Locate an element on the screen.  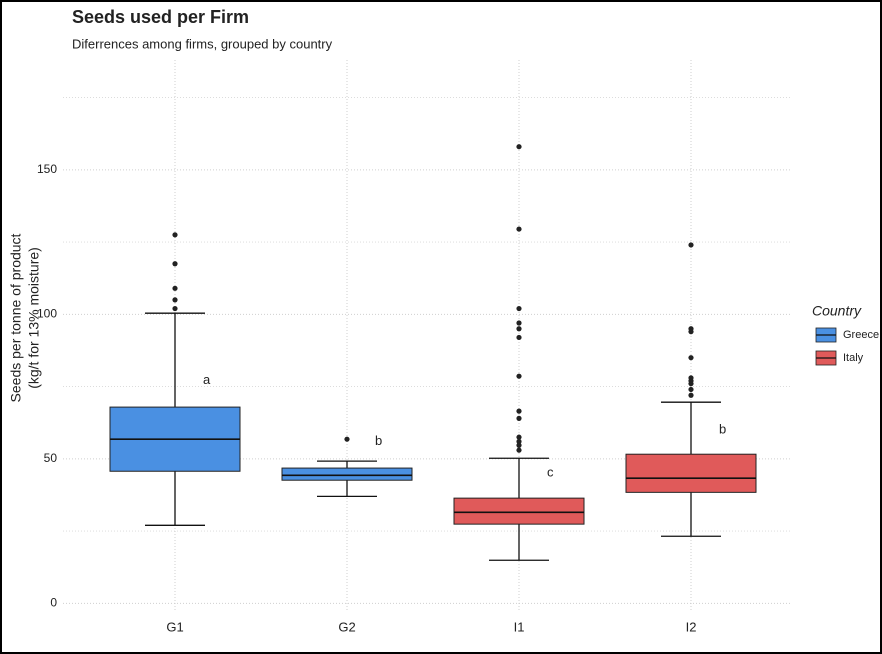
y-axis-title: (kg/t for 13% moisture) is located at coordinates (34, 318).